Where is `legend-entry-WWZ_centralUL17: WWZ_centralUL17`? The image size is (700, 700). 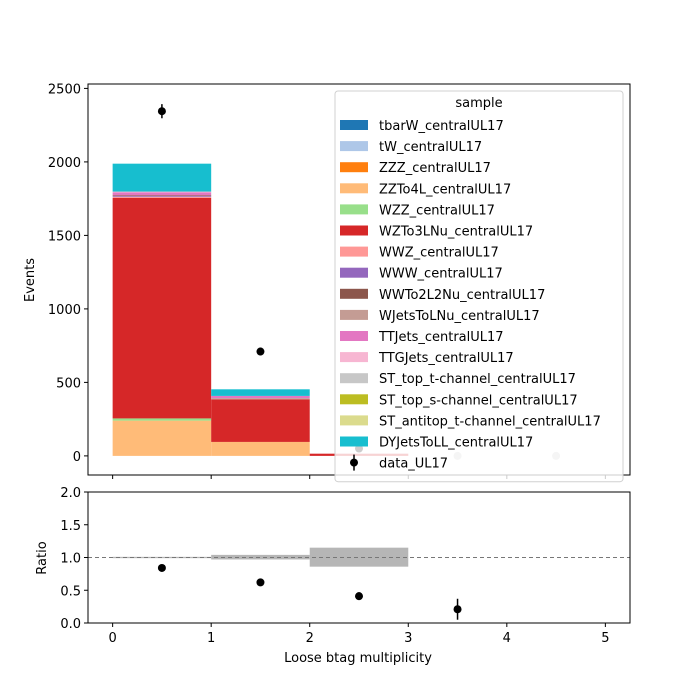 legend-entry-WWZ_centralUL17: WWZ_centralUL17 is located at coordinates (439, 253).